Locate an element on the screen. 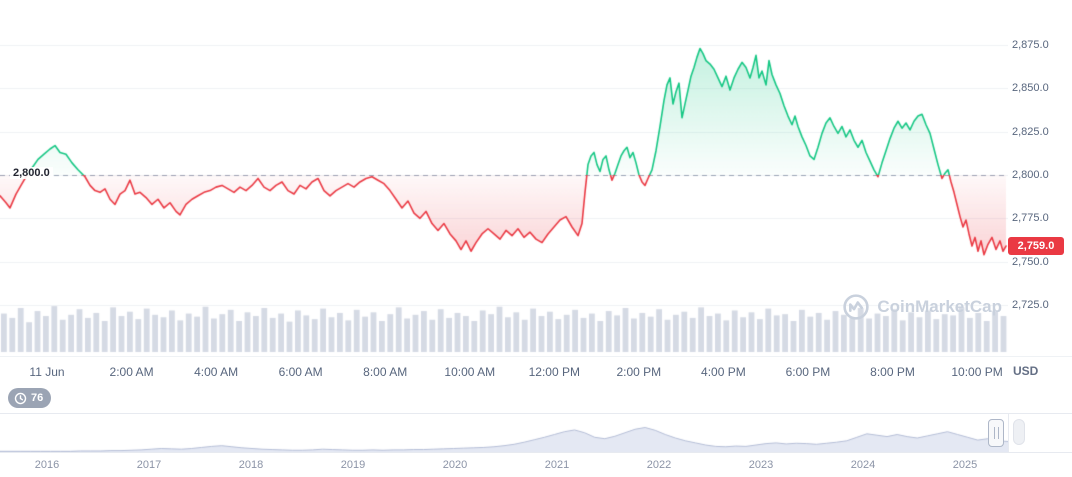 The height and width of the screenshot is (477, 1072). year-axis-label: 2022 is located at coordinates (659, 465).